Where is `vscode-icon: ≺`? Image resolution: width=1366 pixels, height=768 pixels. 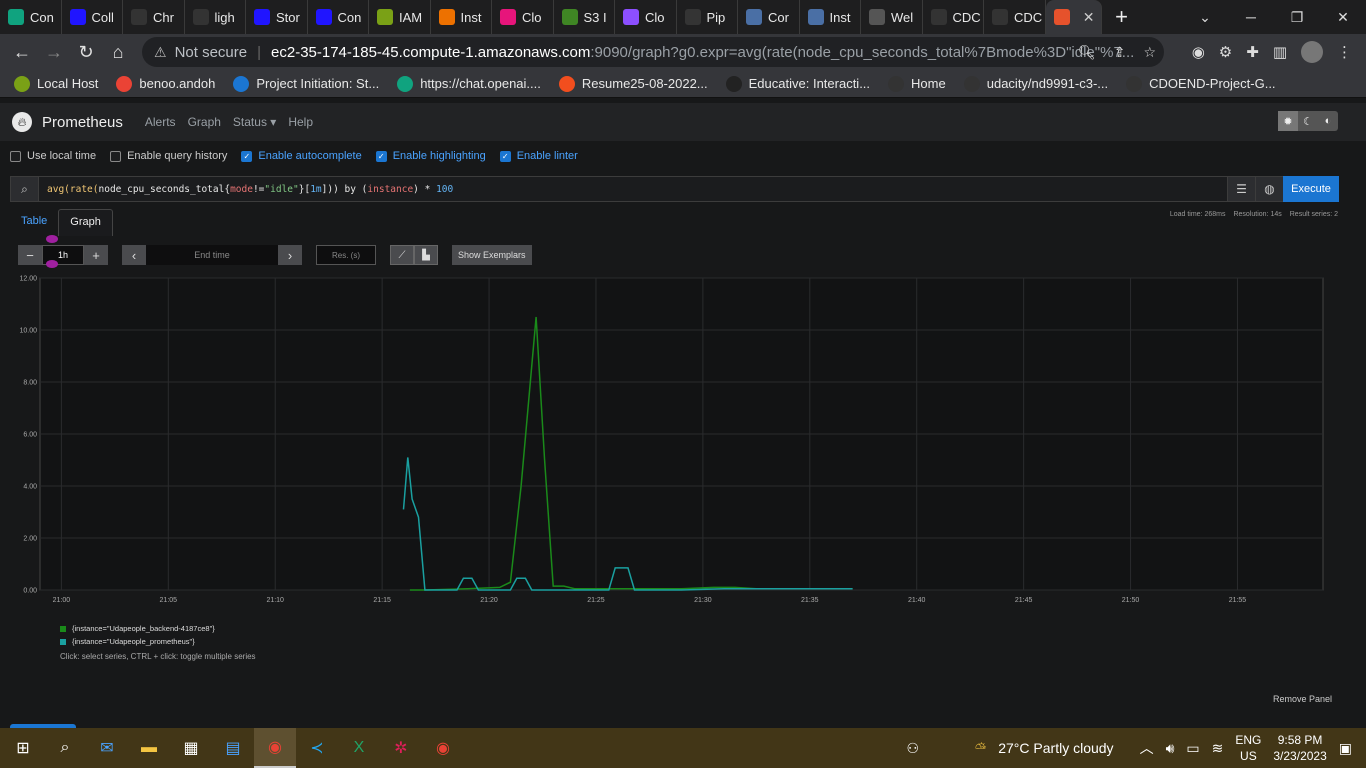 vscode-icon: ≺ is located at coordinates (317, 748).